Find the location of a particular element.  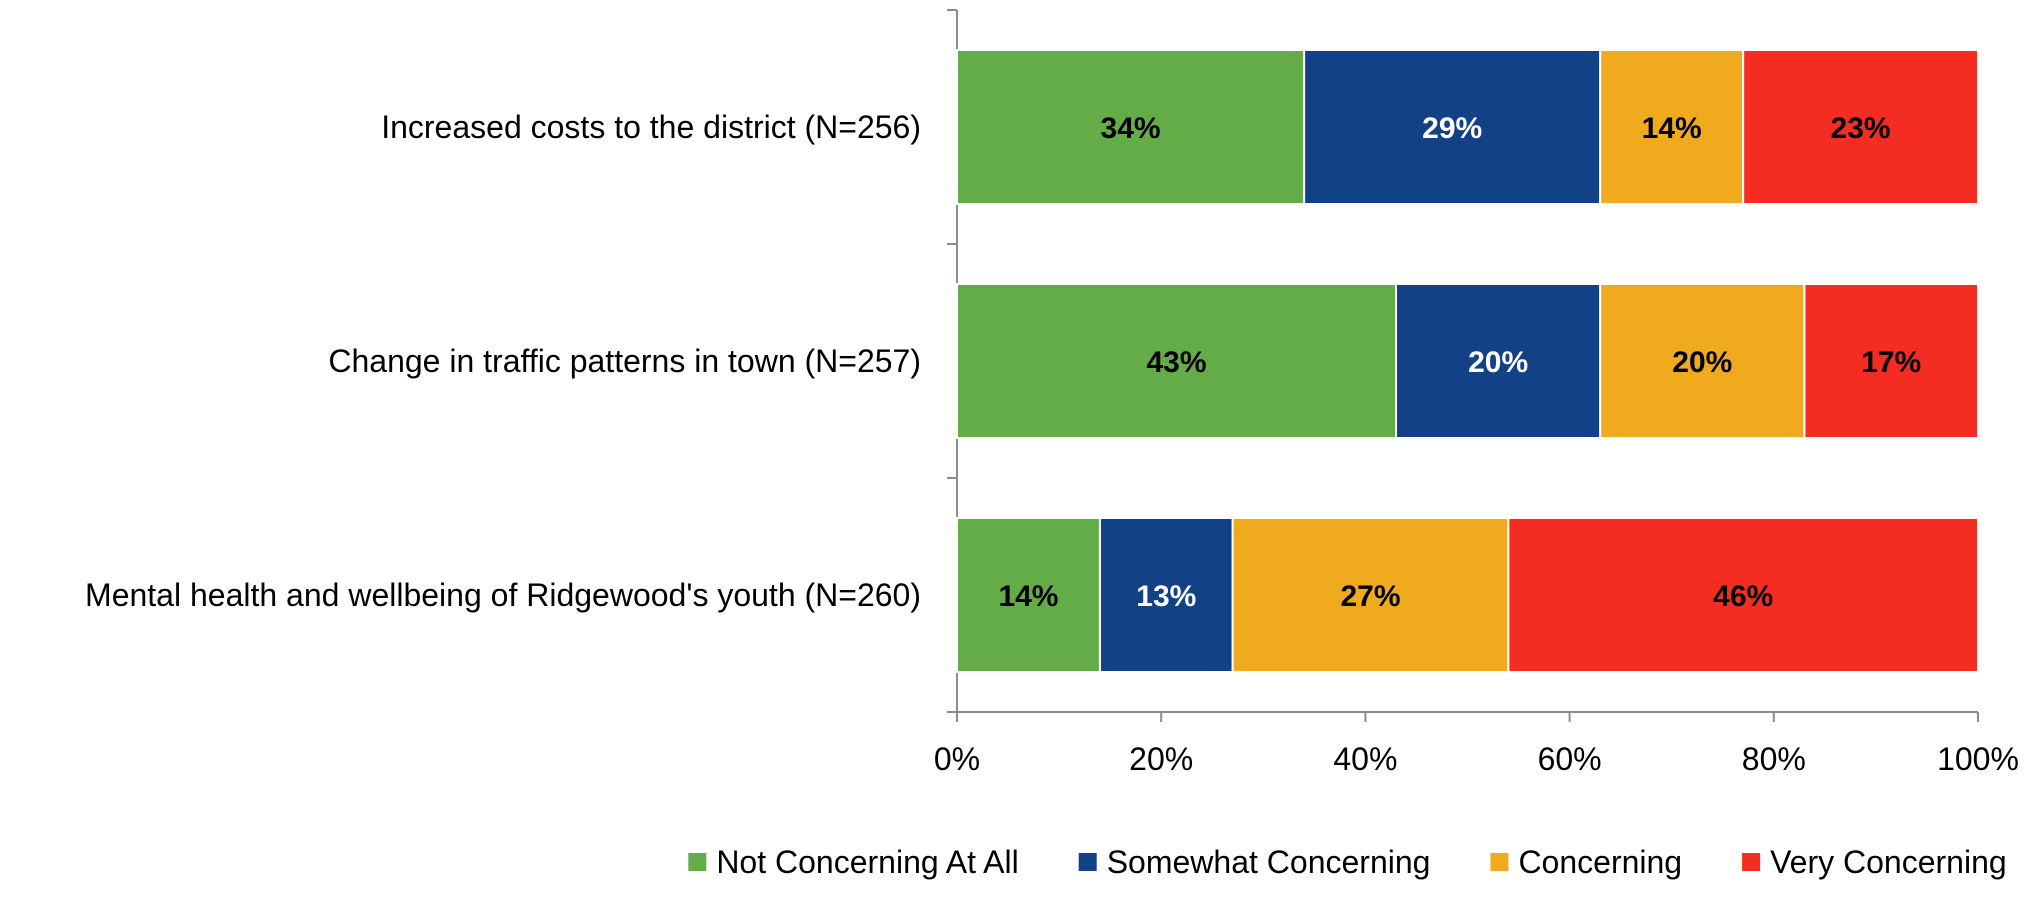

x-tick-label: 20% is located at coordinates (1161, 759).